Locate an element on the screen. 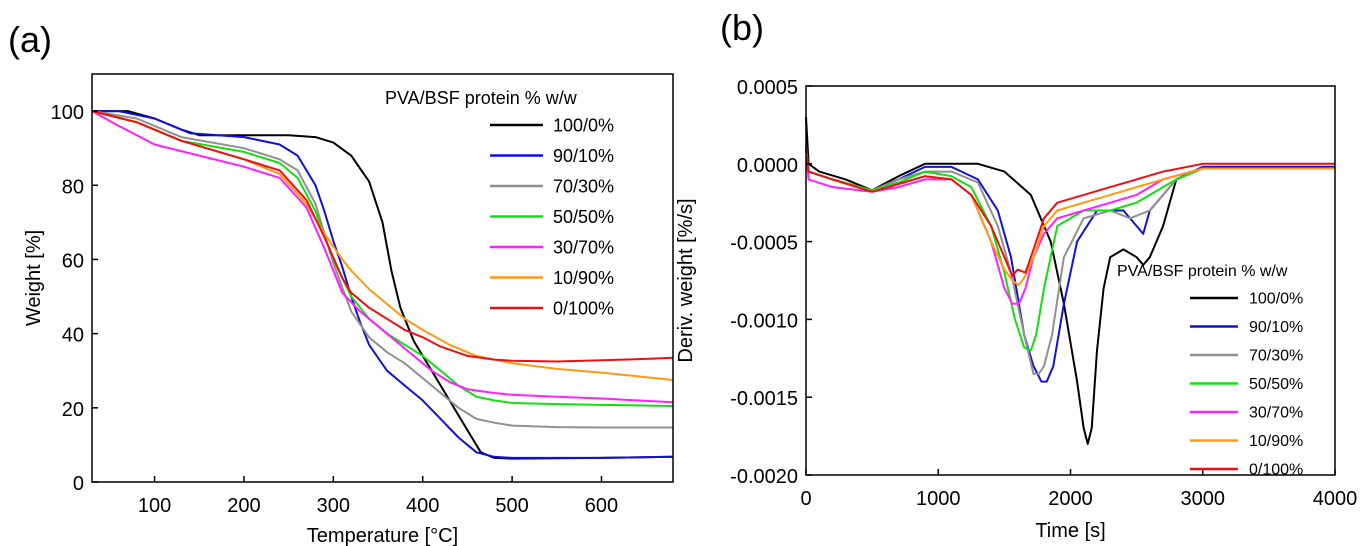 This screenshot has height=546, width=1363. panel-b-legend-label-0: 100/0% is located at coordinates (1276, 299).